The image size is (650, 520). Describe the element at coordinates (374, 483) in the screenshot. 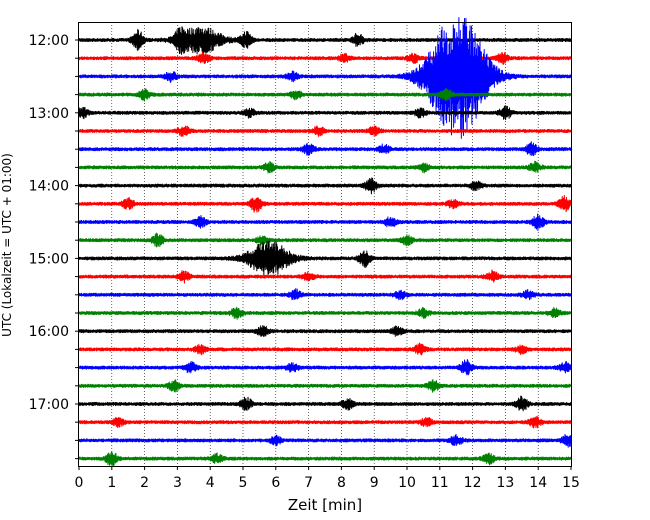

I see `x-tick-label: 9` at that location.